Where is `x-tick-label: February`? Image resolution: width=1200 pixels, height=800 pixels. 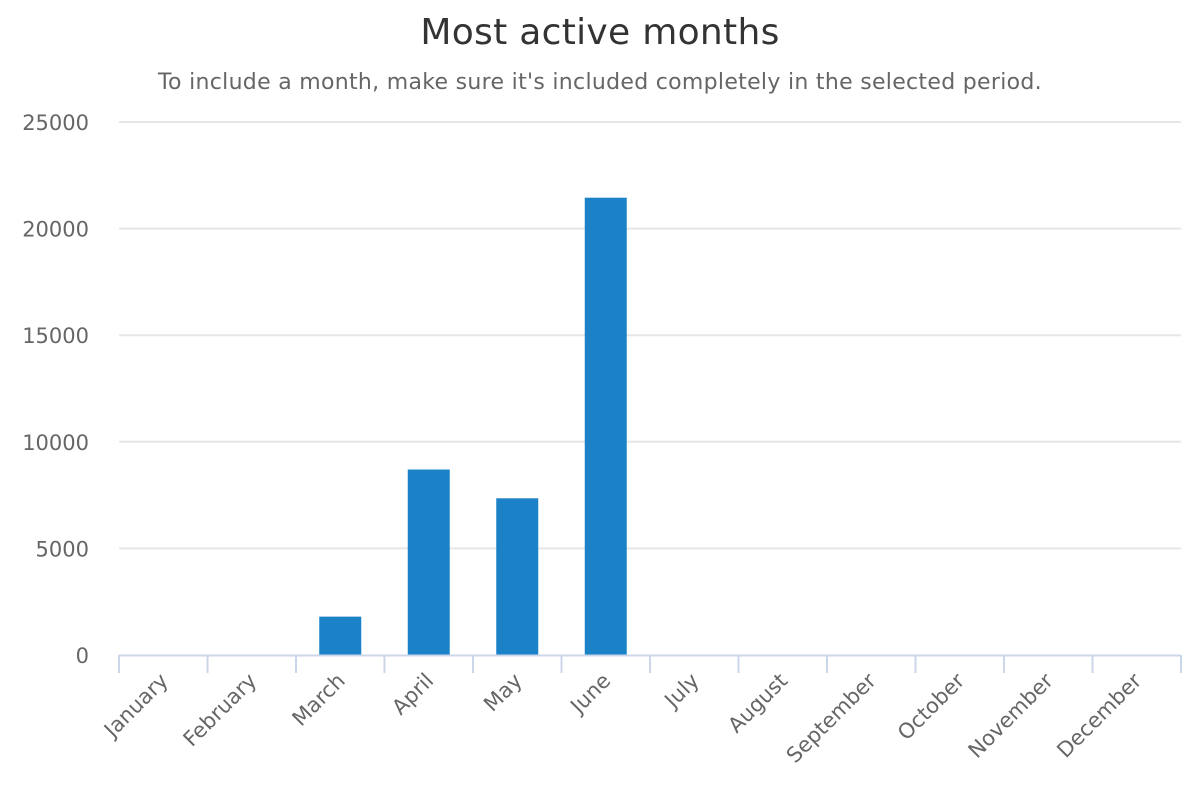
x-tick-label: February is located at coordinates (220, 710).